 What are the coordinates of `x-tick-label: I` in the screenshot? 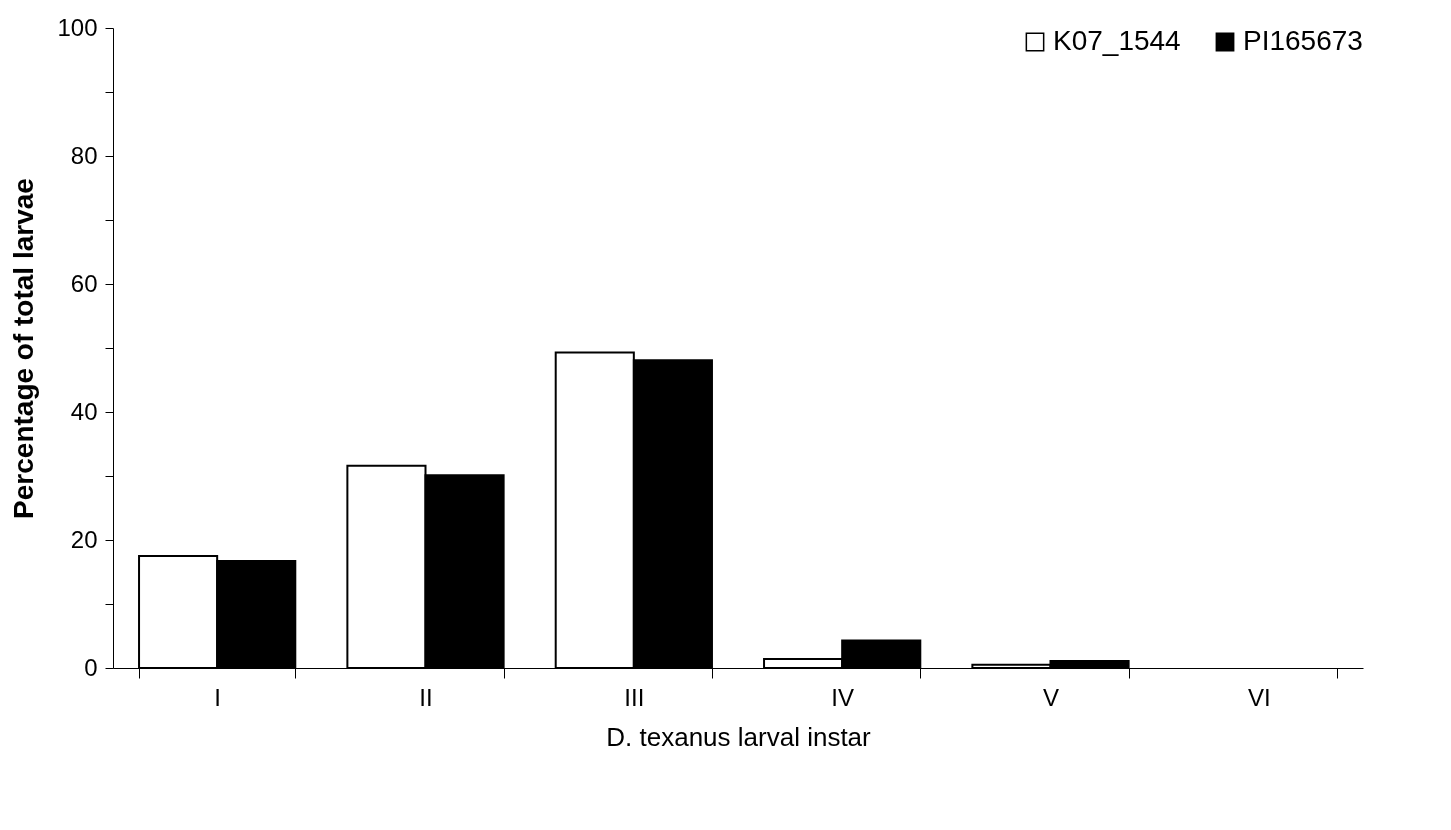 It's located at (217, 697).